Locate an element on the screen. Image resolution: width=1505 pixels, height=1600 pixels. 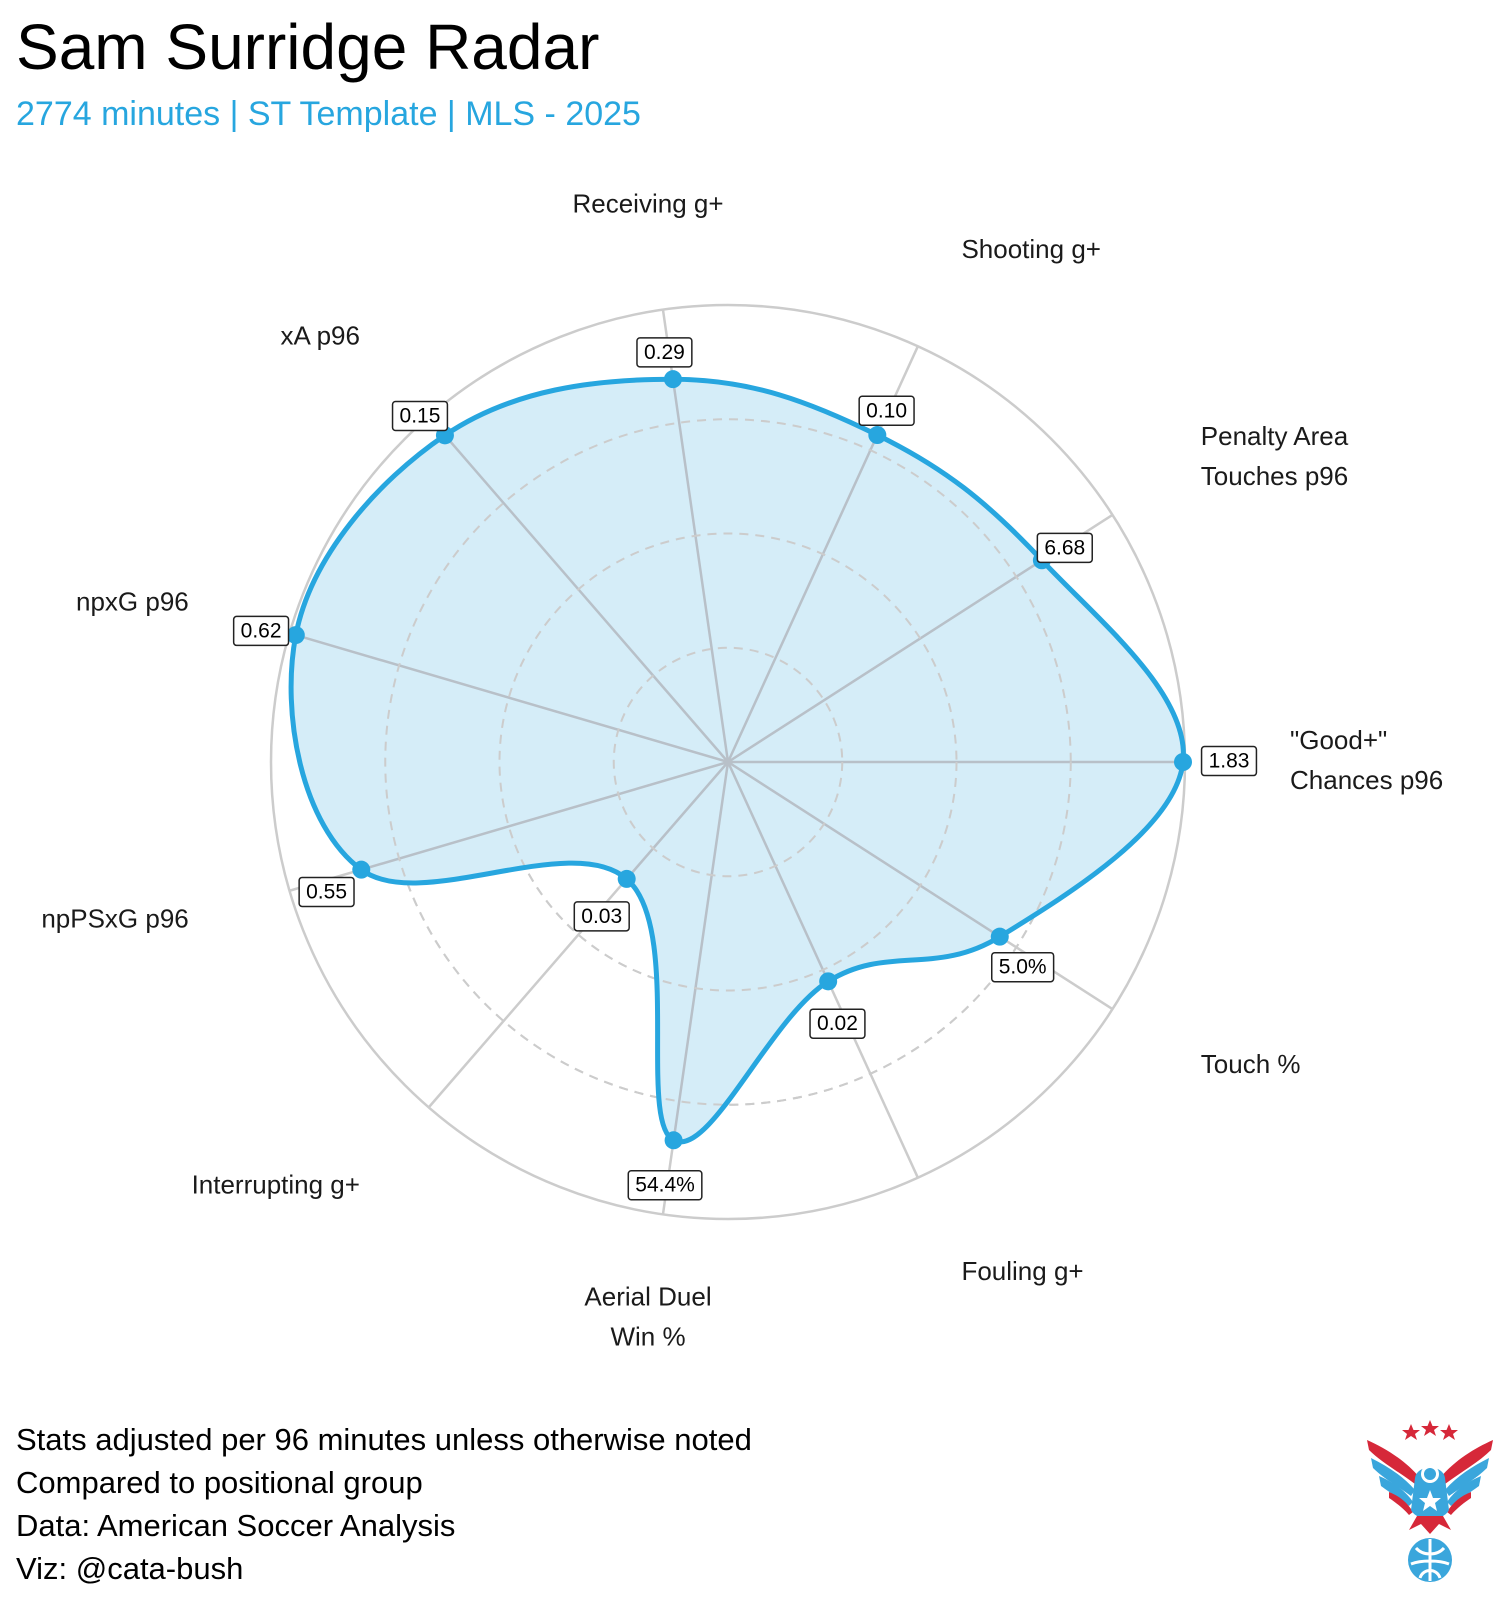
footnote-data-source: Data: American Soccer Analysis is located at coordinates (236, 1525).